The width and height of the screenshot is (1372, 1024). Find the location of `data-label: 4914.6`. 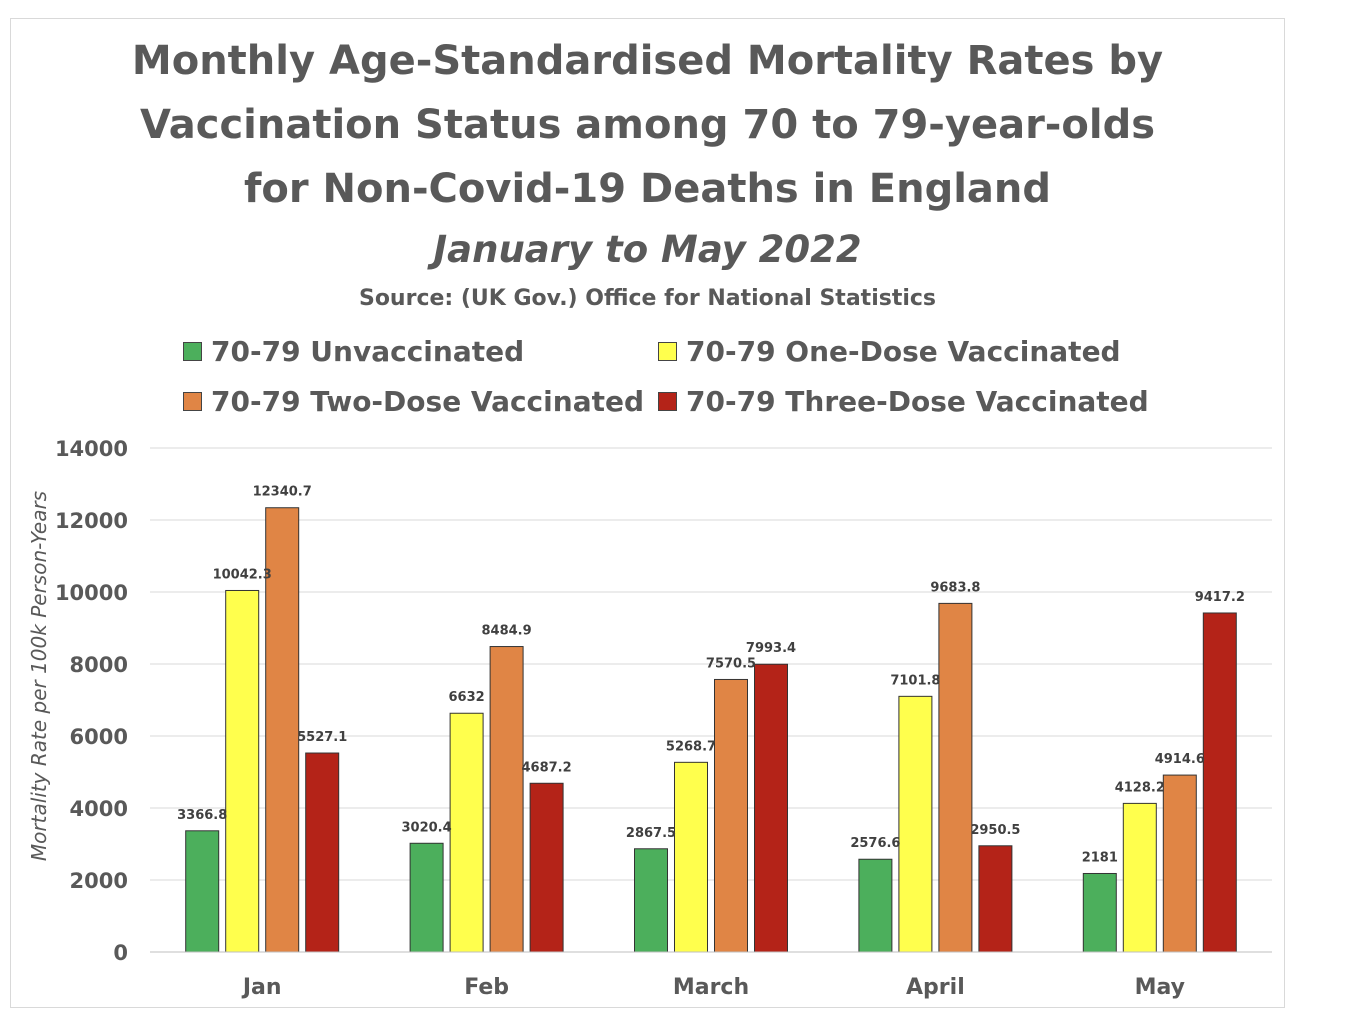

data-label: 4914.6 is located at coordinates (1180, 759).